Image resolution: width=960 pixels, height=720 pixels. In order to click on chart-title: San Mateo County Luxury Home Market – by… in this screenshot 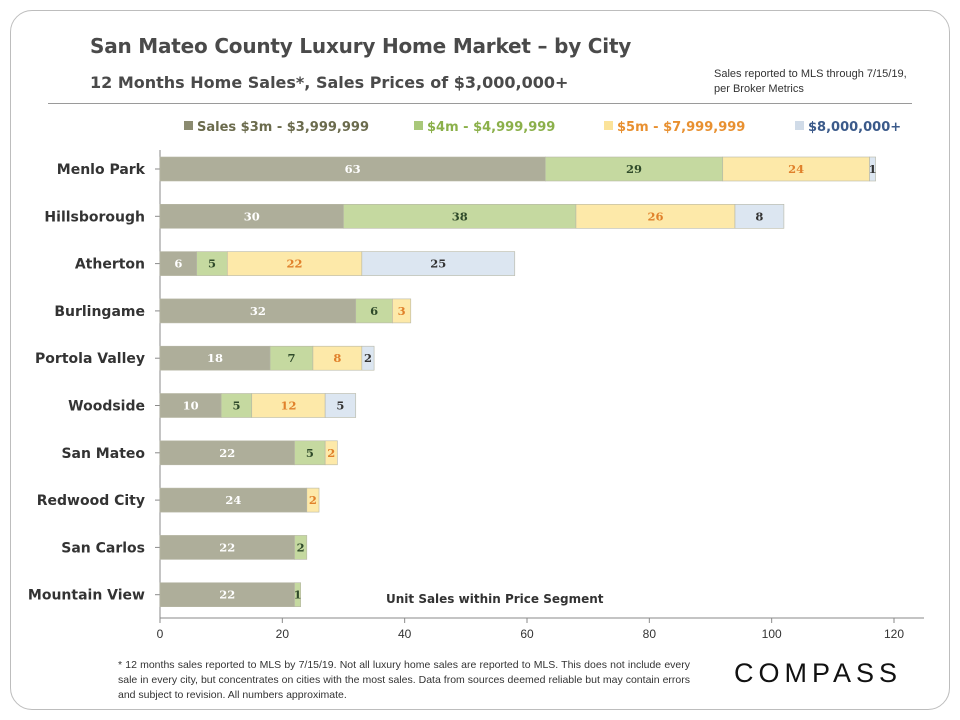, I will do `click(361, 46)`.